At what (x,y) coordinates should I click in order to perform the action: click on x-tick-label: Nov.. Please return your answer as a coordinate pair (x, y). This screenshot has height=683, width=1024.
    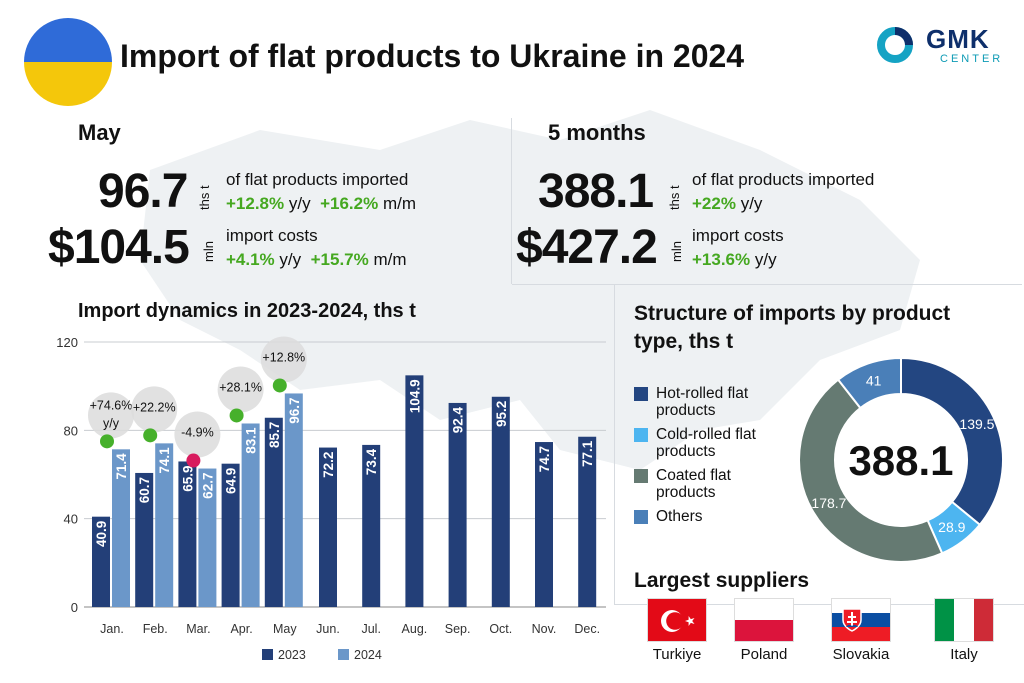
    Looking at the image, I should click on (544, 629).